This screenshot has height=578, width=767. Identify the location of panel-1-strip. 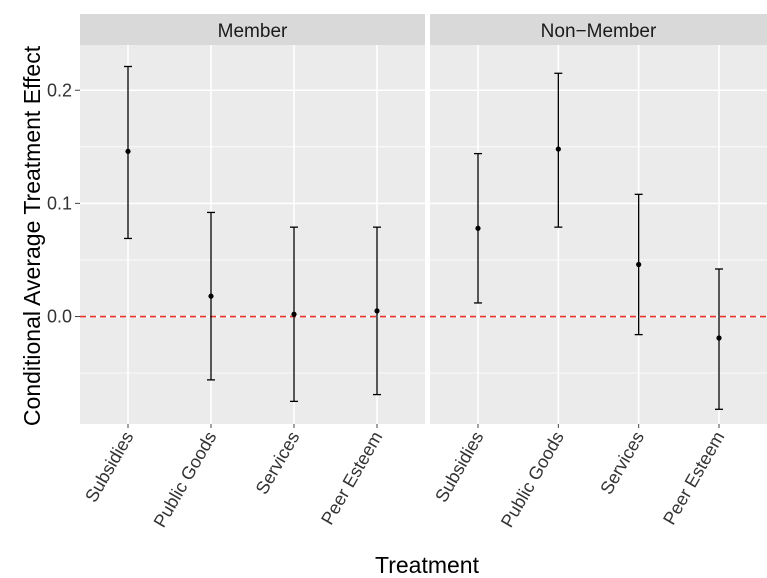
(252, 29).